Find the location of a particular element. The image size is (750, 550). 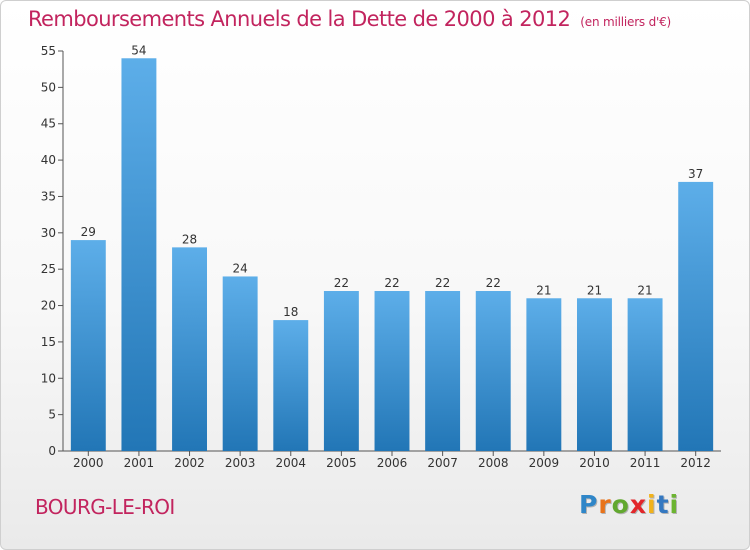

y-tick-label: 10 is located at coordinates (48, 378).